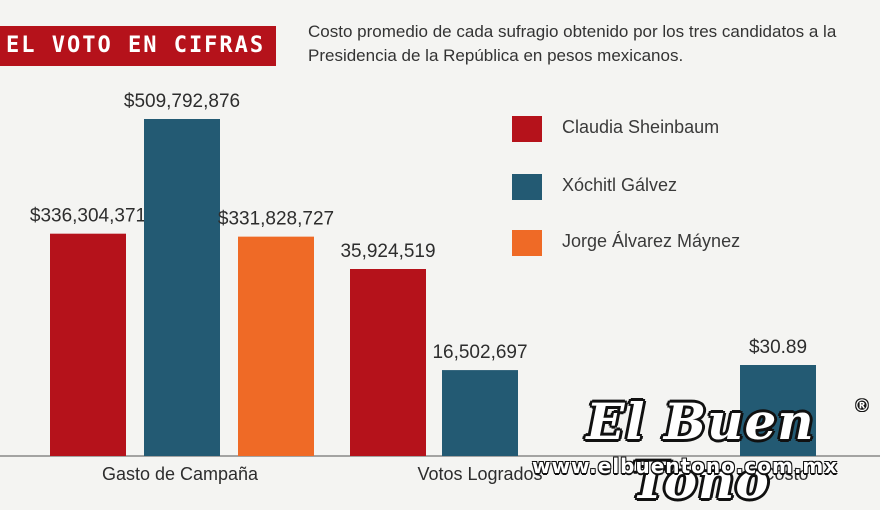  What do you see at coordinates (685, 466) in the screenshot?
I see `watermark-url: www.elbuentono.com.mx` at bounding box center [685, 466].